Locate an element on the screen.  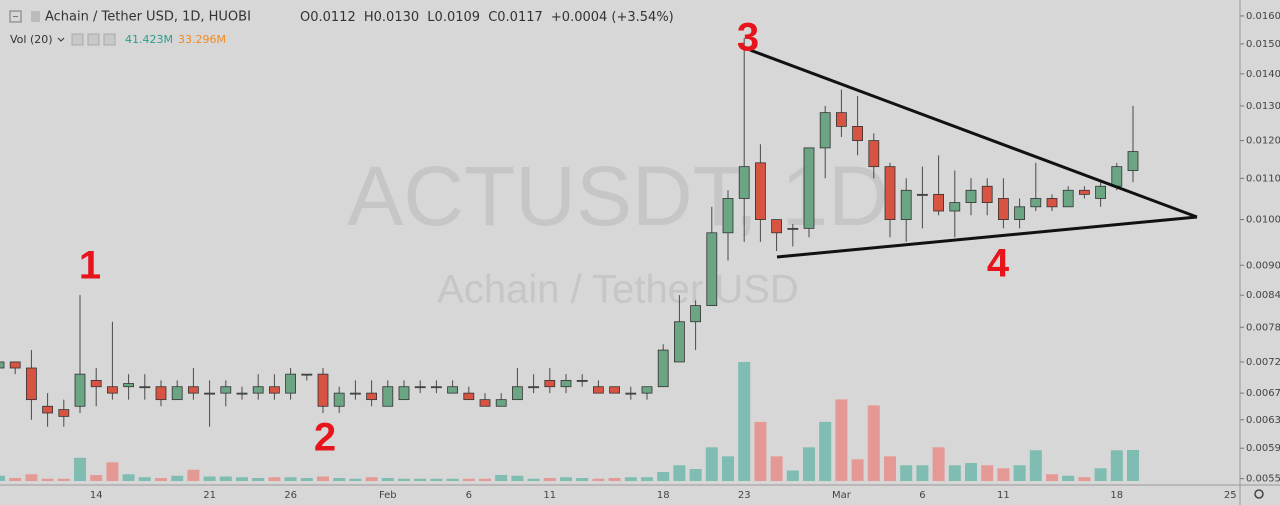
trendline-upper is located at coordinates (973, 133).